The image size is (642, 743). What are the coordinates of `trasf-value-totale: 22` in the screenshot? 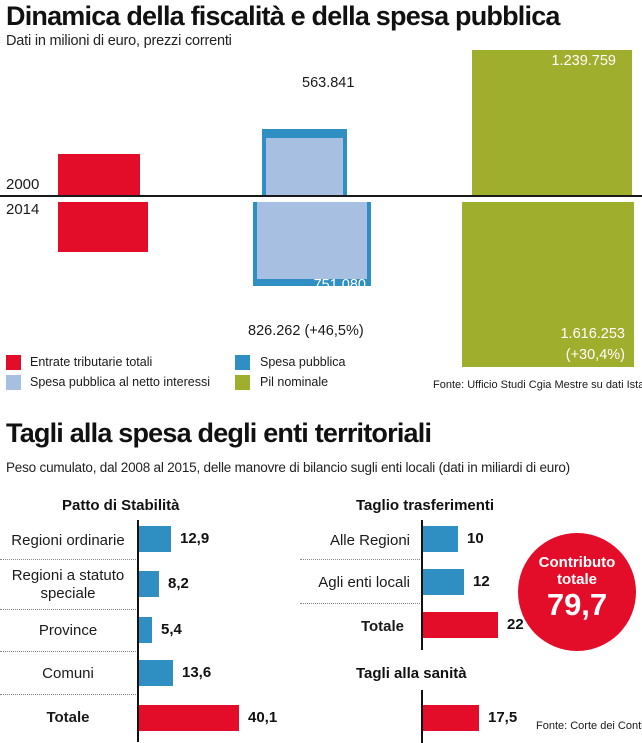 It's located at (515, 624).